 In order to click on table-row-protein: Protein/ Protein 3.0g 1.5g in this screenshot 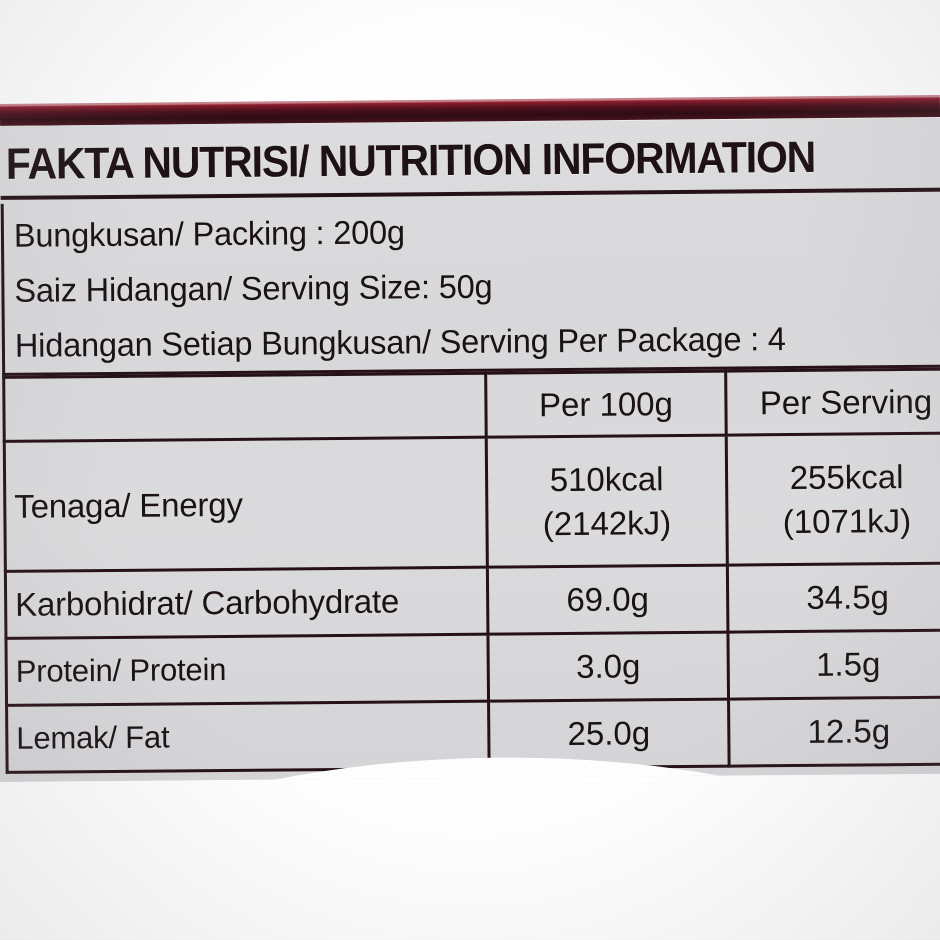, I will do `click(472, 668)`.